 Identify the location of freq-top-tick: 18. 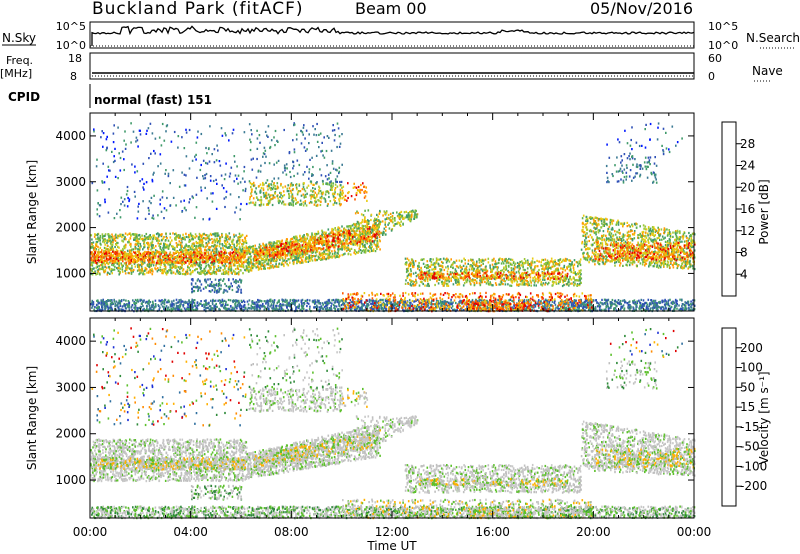
(75, 58).